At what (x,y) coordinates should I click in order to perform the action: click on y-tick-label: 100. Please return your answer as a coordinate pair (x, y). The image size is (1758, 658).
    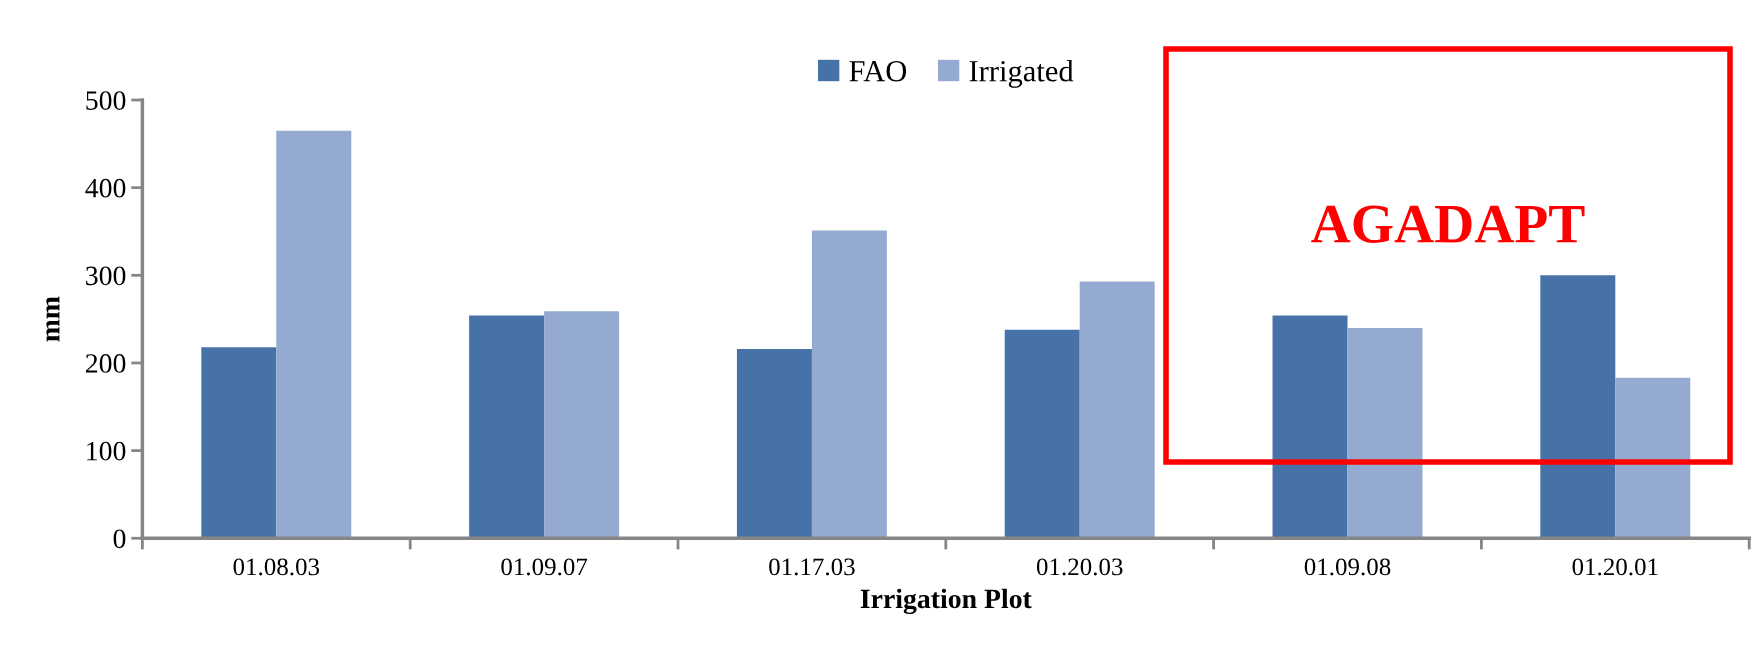
    Looking at the image, I should click on (106, 451).